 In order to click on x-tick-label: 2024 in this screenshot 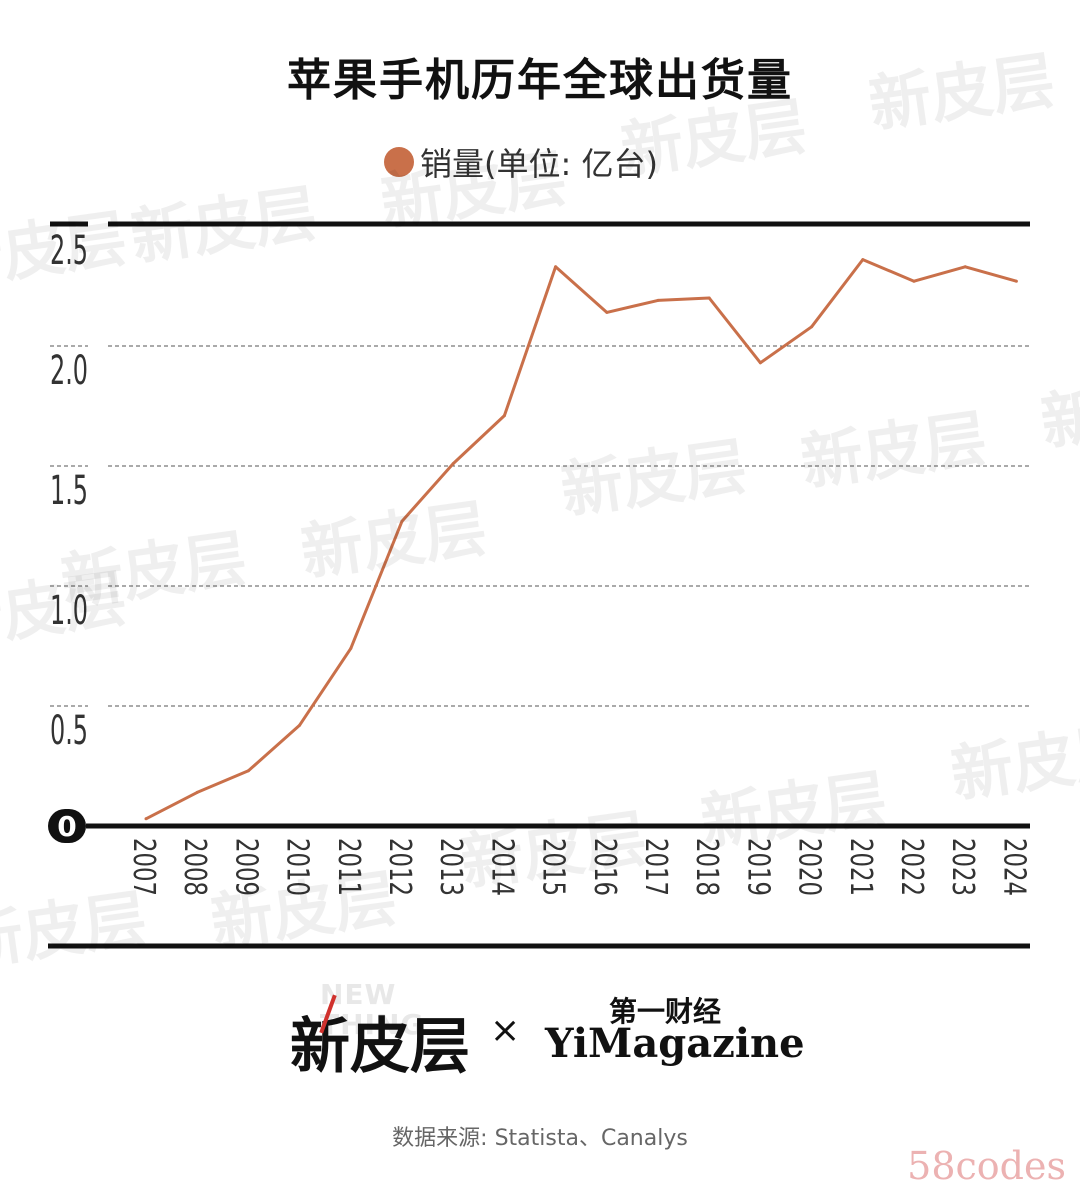, I will do `click(1013, 867)`.